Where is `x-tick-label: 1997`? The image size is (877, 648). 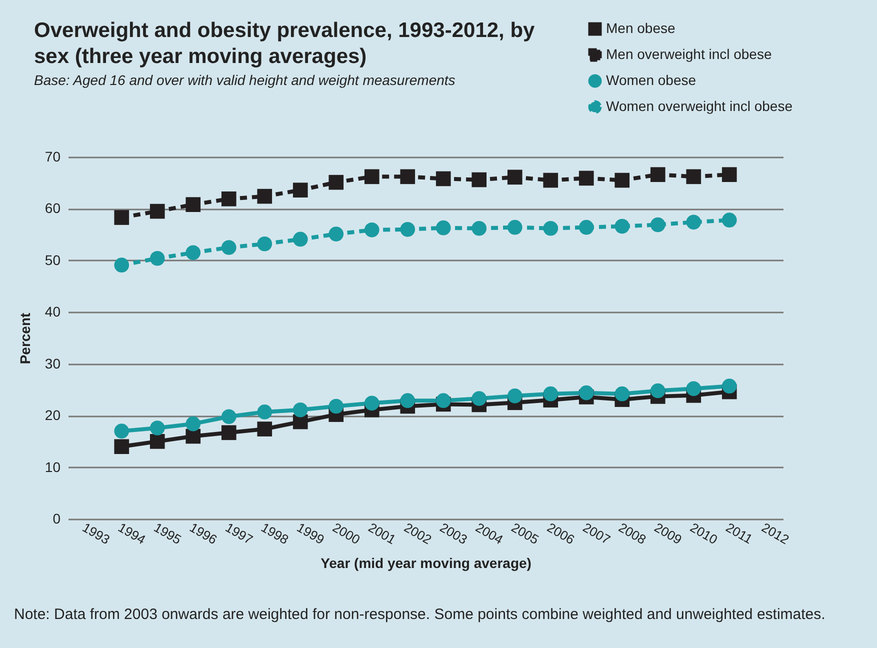 x-tick-label: 1997 is located at coordinates (239, 534).